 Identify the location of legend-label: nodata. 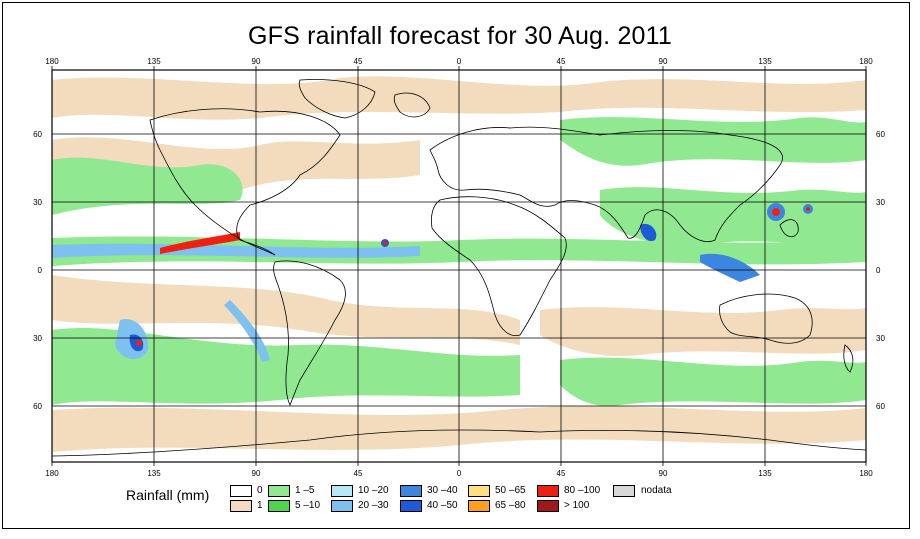
(656, 490).